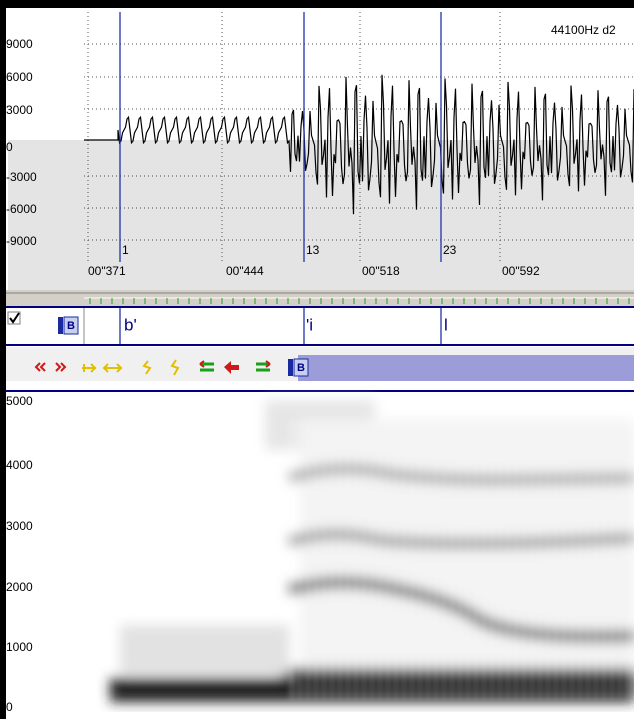 The image size is (634, 719). Describe the element at coordinates (9, 147) in the screenshot. I see `amplitude-label: 0` at that location.